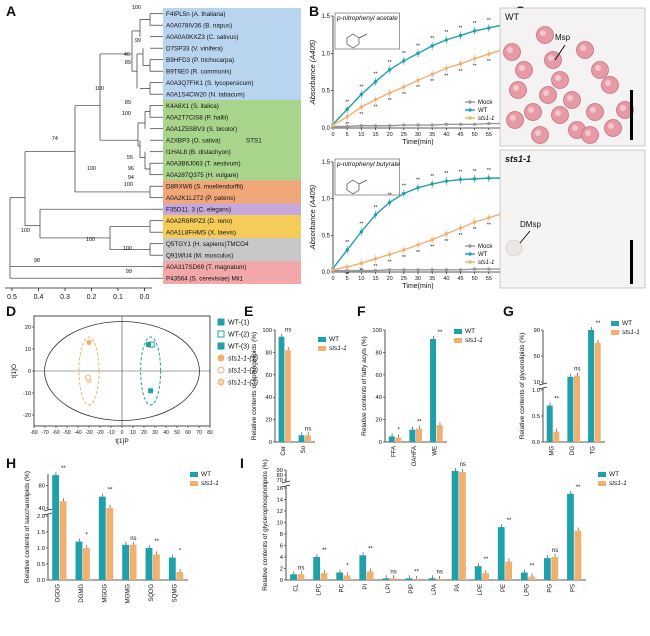 This screenshot has width=650, height=636. Describe the element at coordinates (281, 535) in the screenshot. I see `y-tick-label: 8` at that location.